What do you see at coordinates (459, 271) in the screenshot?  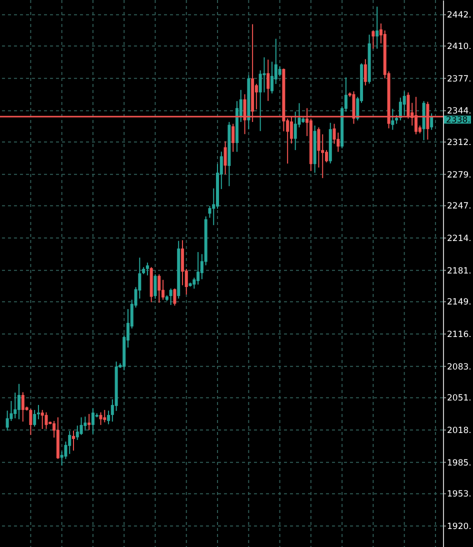 I see `y-tick-label: 2181.` at bounding box center [459, 271].